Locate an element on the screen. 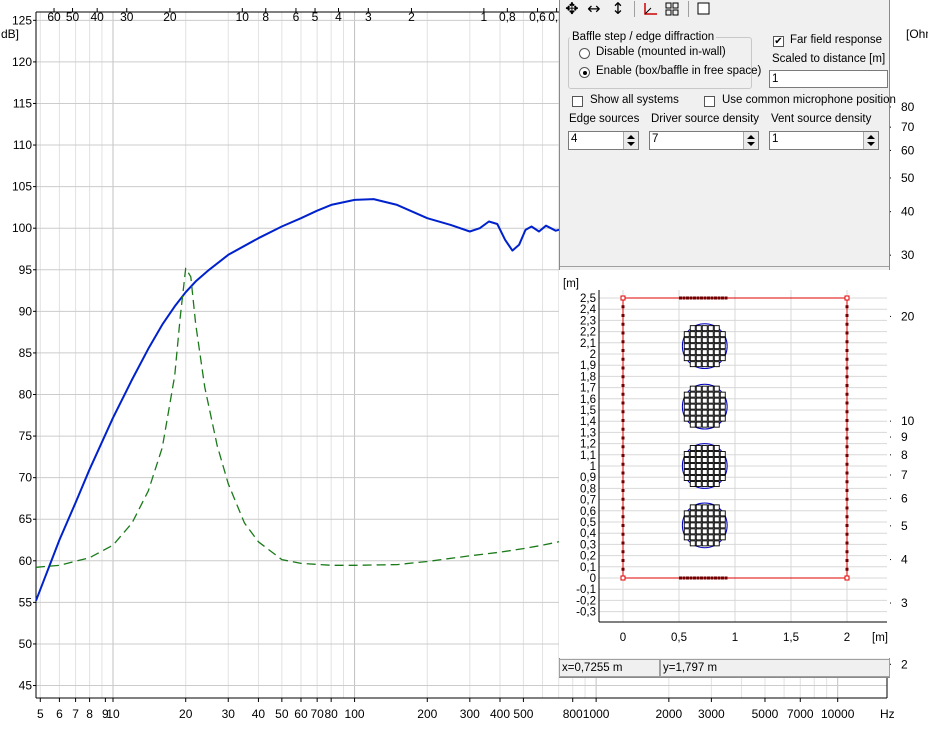  enable-radio is located at coordinates (584, 72).